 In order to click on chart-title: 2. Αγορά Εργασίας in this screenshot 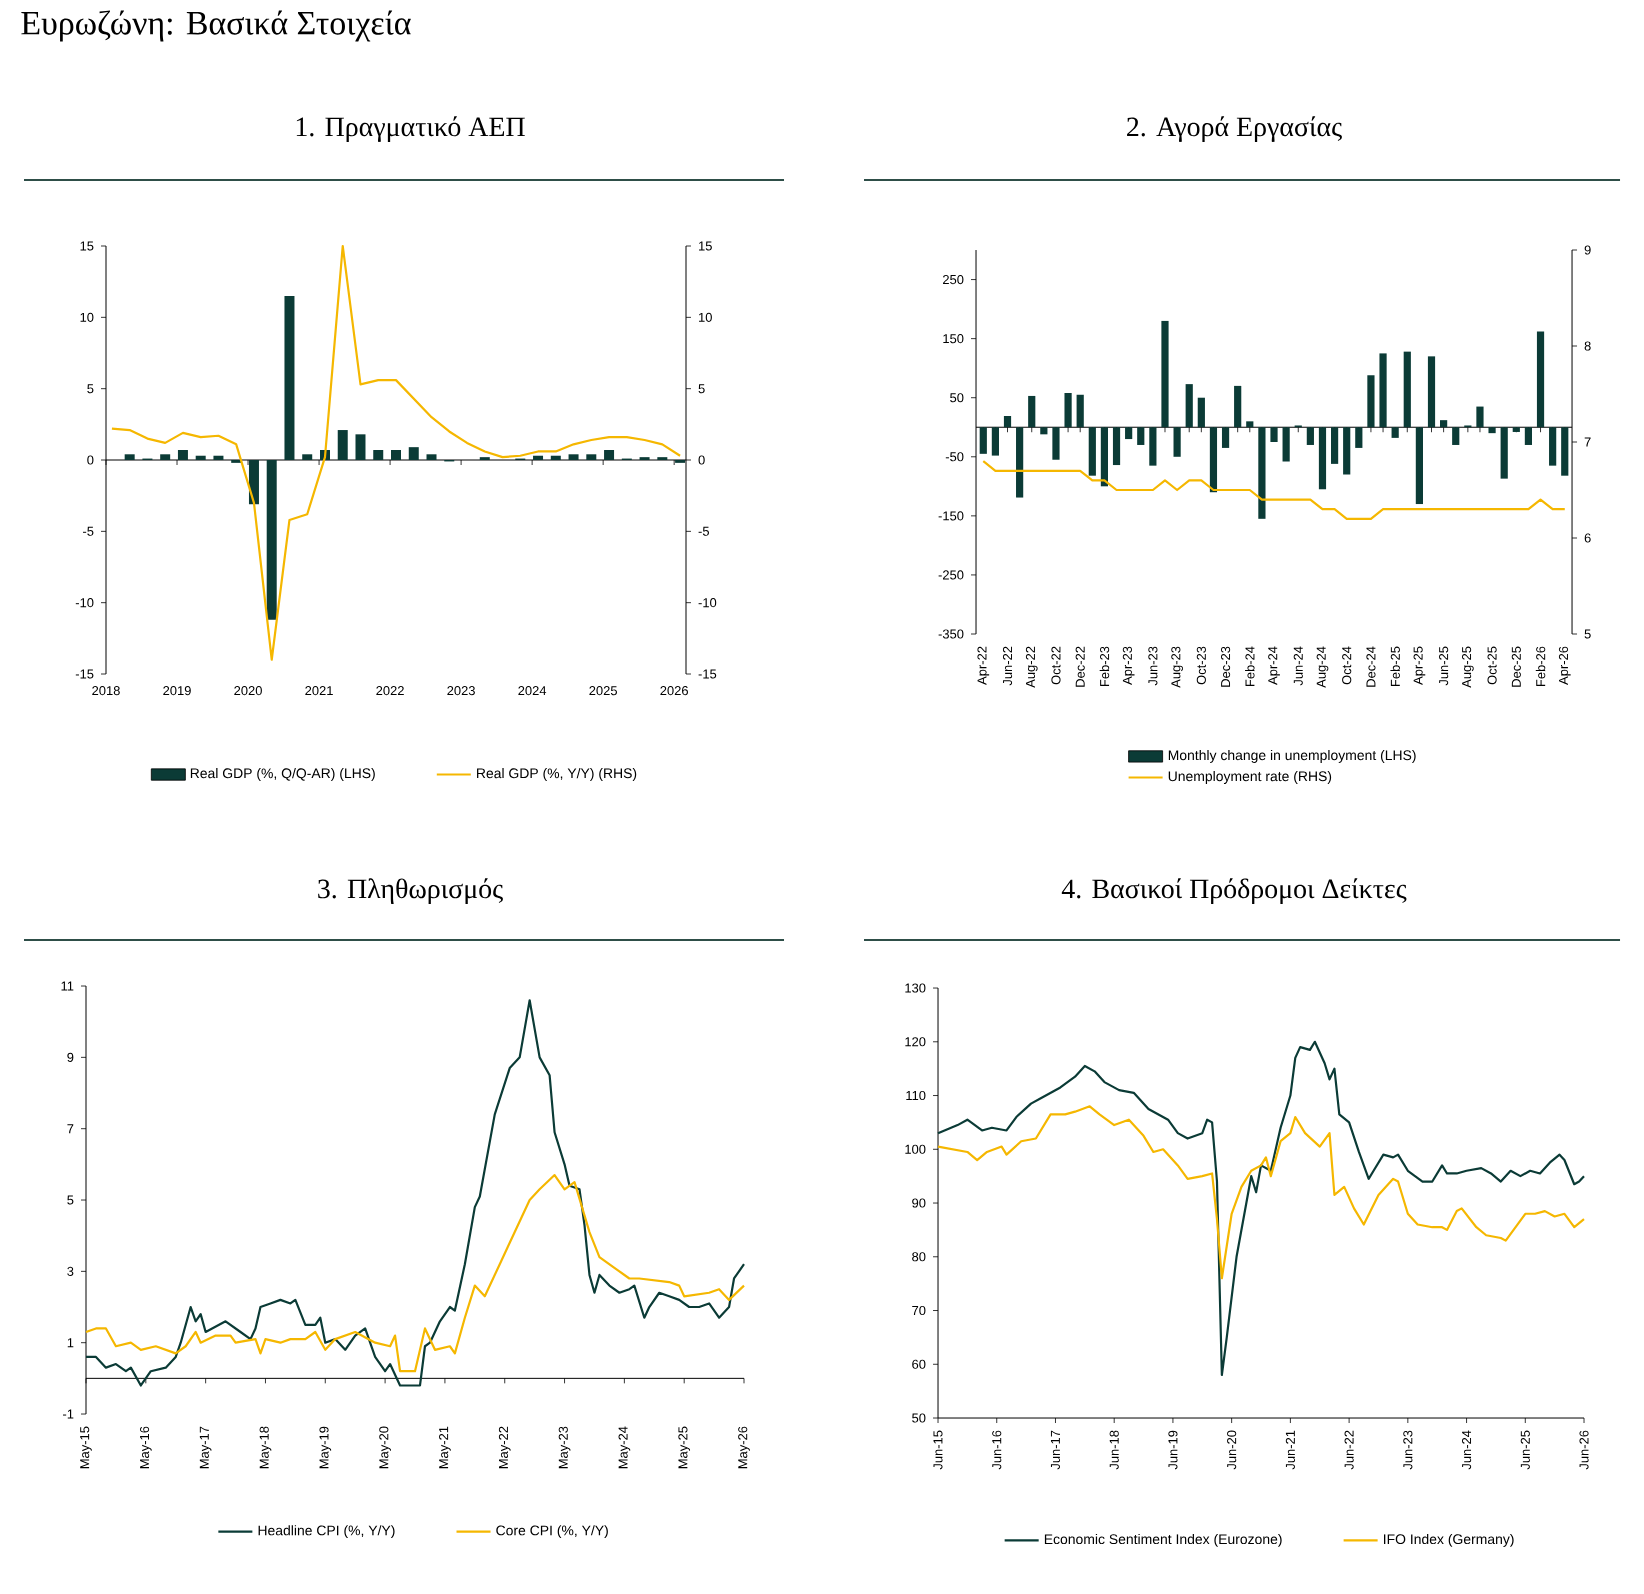, I will do `click(1234, 129)`.